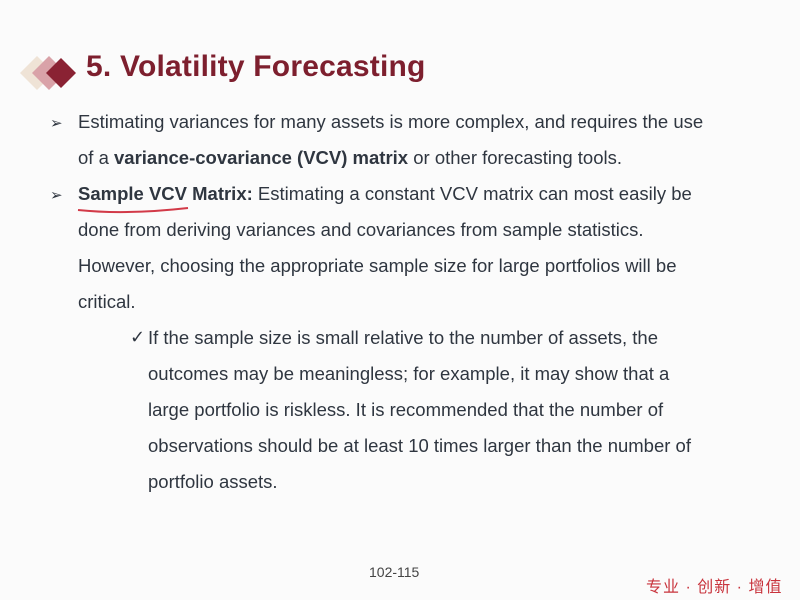 The width and height of the screenshot is (800, 600). Describe the element at coordinates (213, 481) in the screenshot. I see `sub-line5: portfolio assets.` at that location.